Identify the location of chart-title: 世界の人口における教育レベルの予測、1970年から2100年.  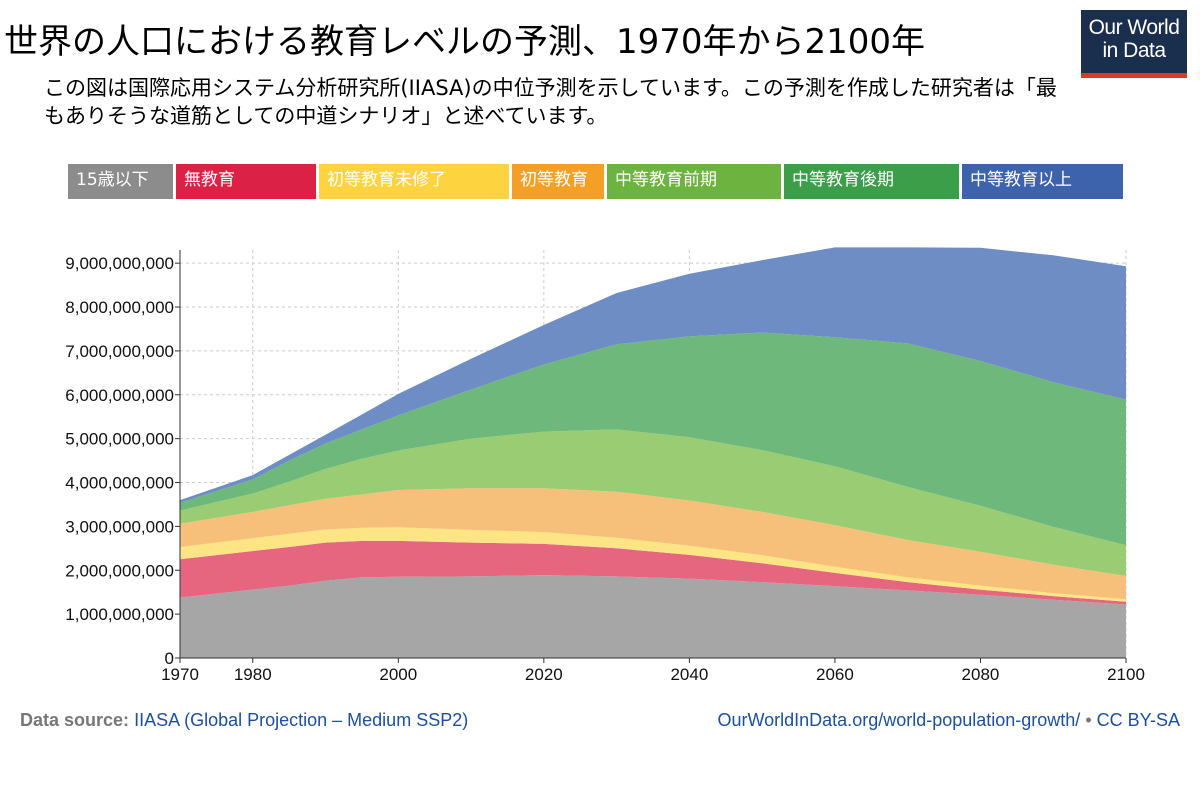
(465, 42).